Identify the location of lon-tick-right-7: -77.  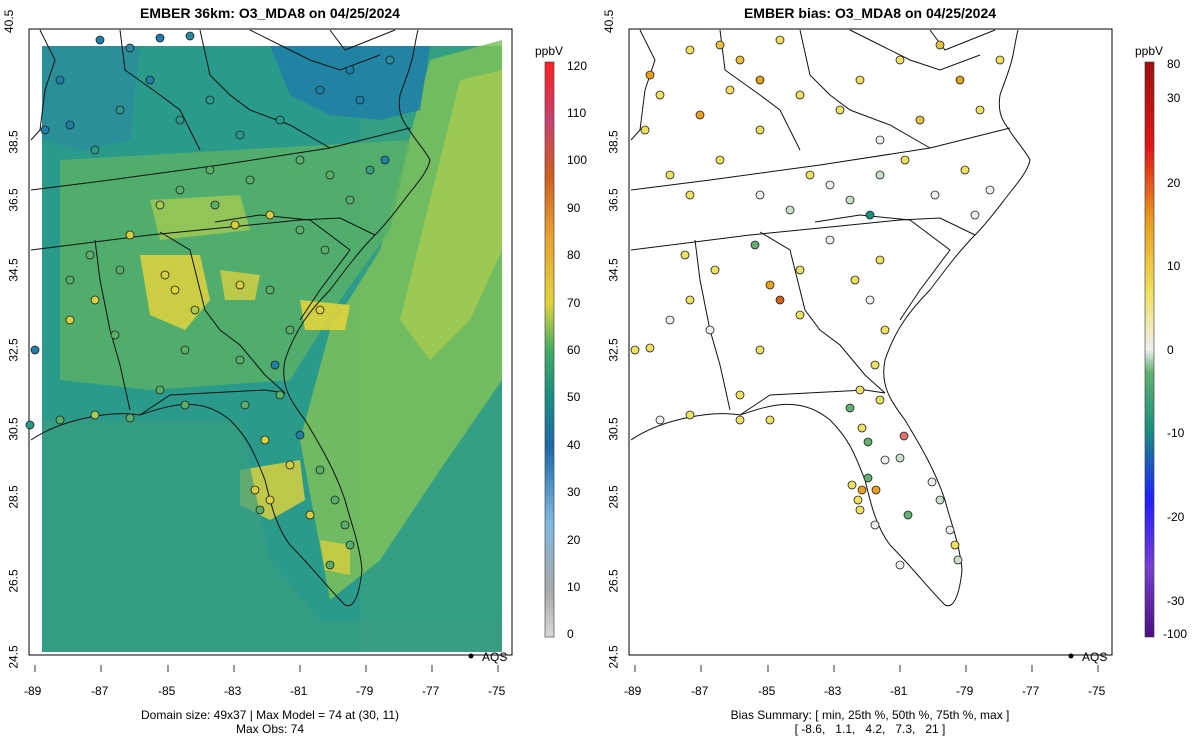
(1031, 691).